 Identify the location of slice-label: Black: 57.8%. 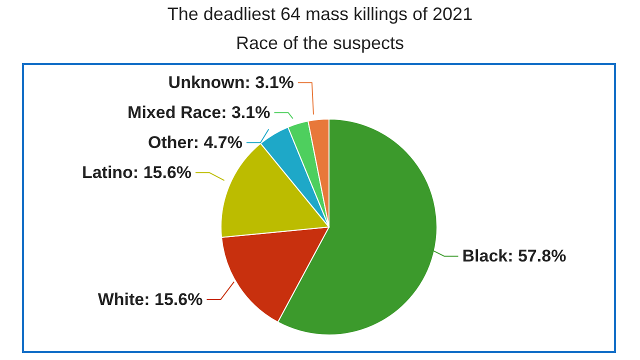
(514, 256).